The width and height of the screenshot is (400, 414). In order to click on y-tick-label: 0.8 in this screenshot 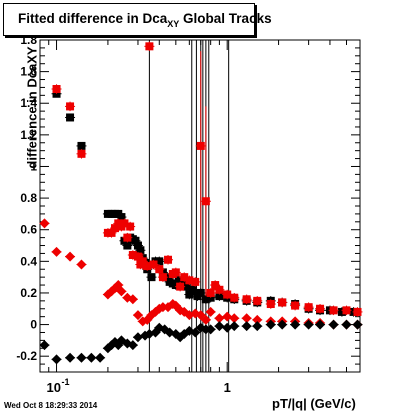, I will do `click(28, 198)`.